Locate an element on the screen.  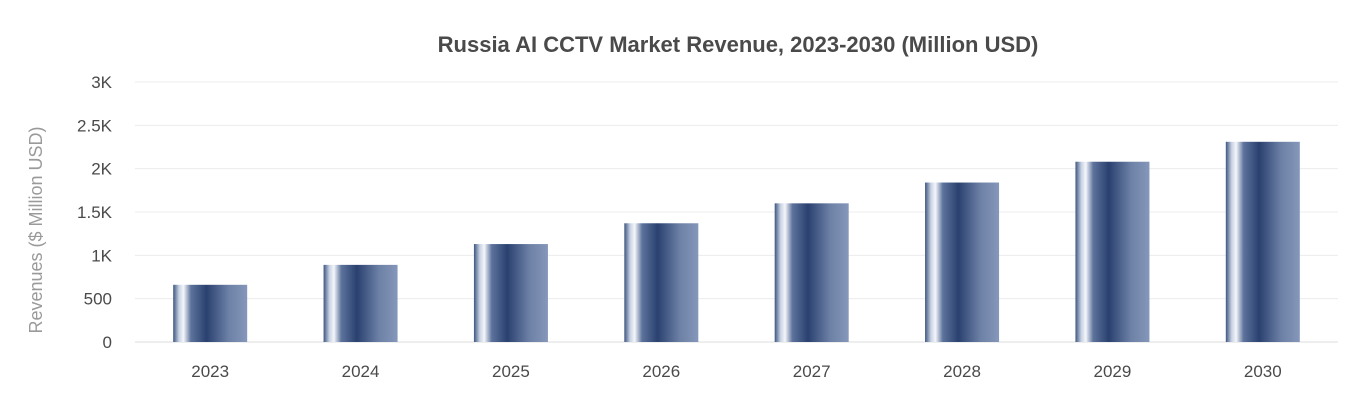
x-tick-label: 2024 is located at coordinates (361, 371).